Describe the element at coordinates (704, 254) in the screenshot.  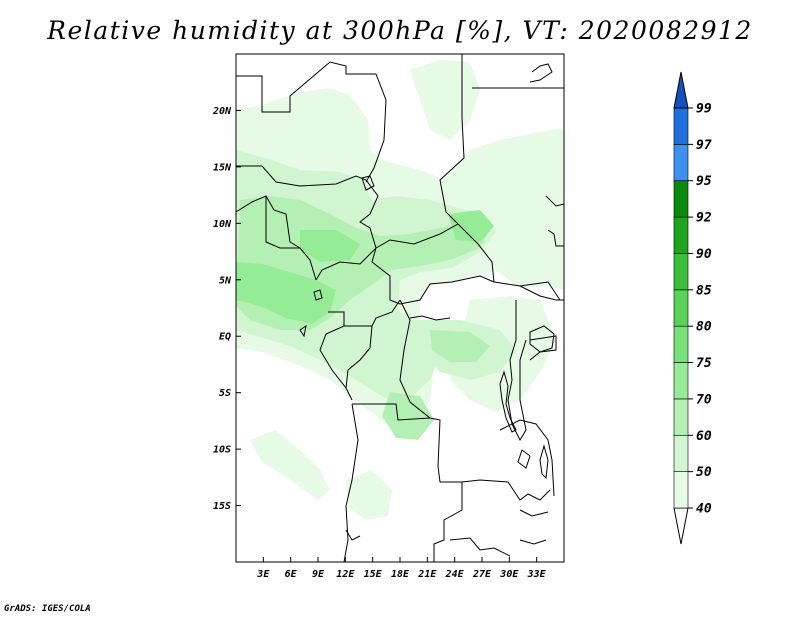
I see `colorbar-label: 90` at that location.